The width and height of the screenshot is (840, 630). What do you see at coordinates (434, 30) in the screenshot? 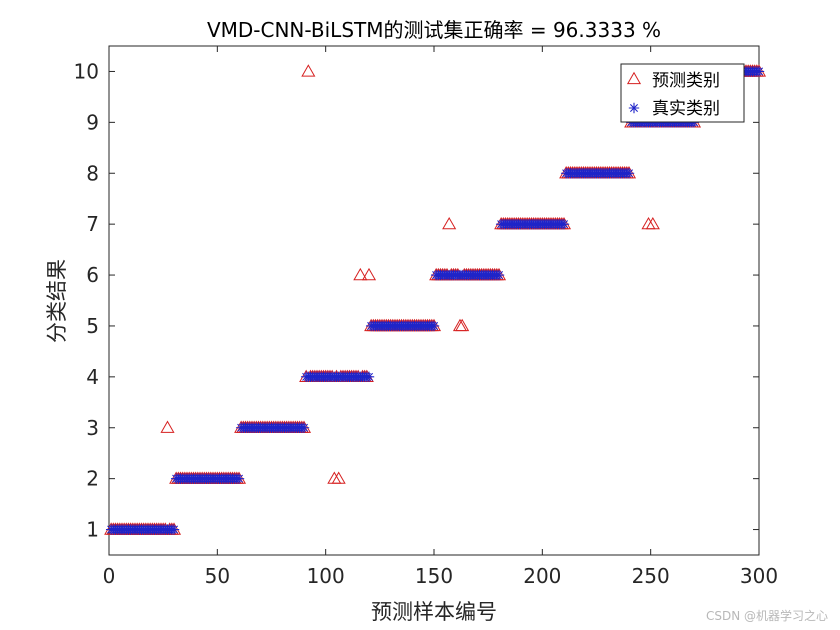
I see `chart-title: VMD-CNN-BiLSTM的测试集正确率 = 96.3333 %` at bounding box center [434, 30].